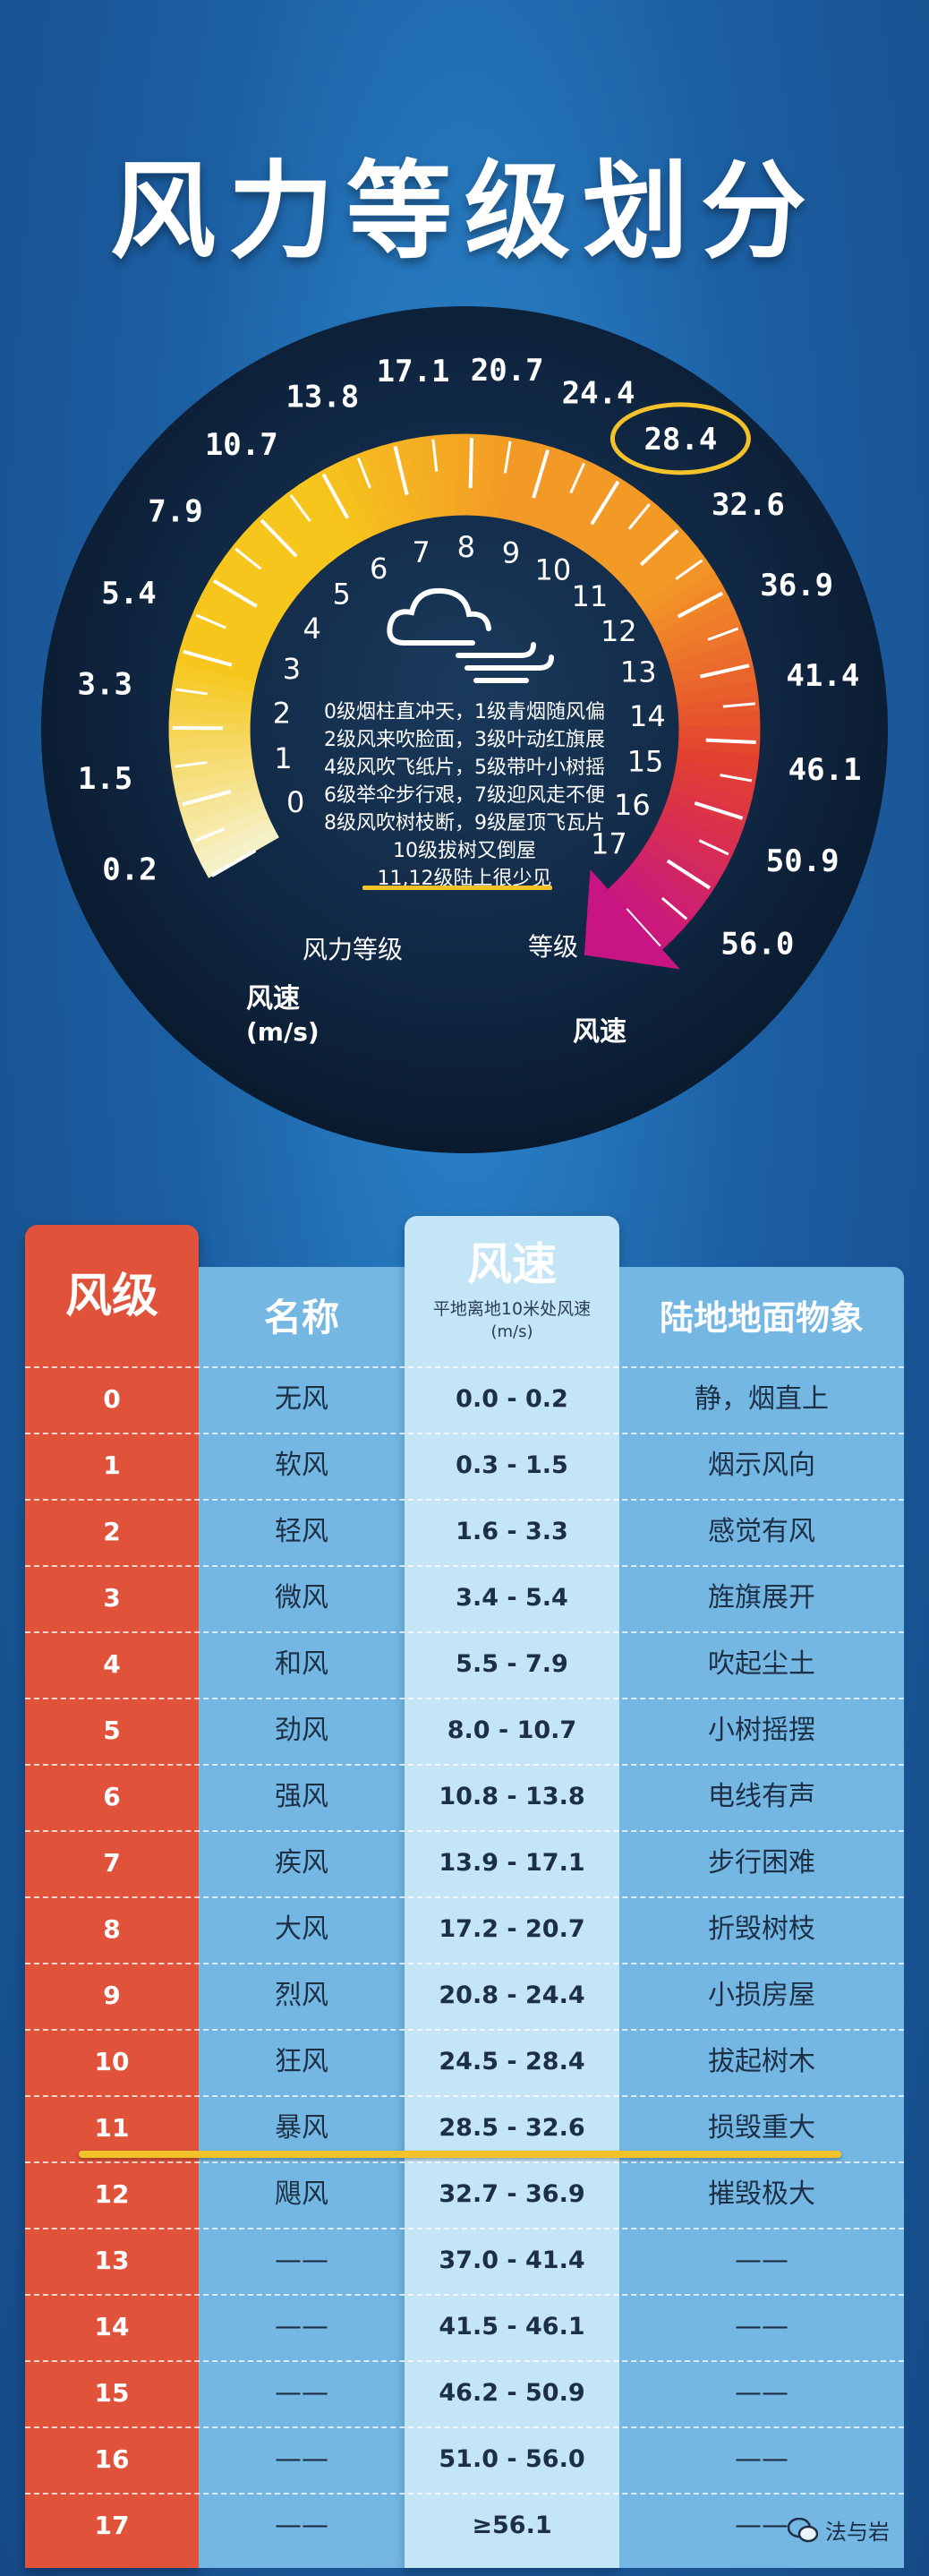  I want to click on gauge-speed-label: 13.8, so click(322, 397).